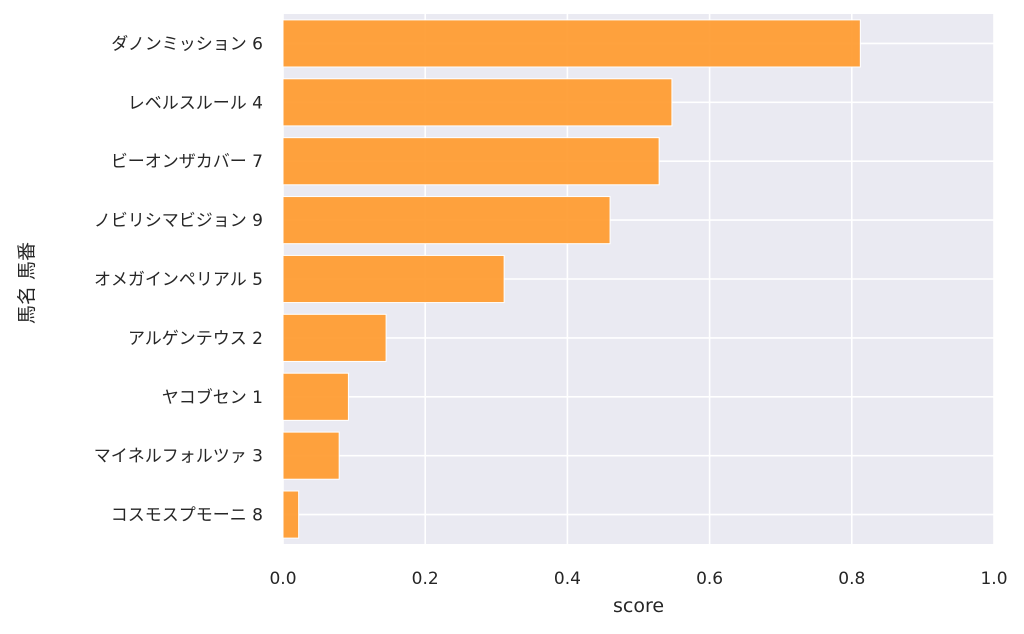 This screenshot has width=1024, height=634. I want to click on x-axis-title: score, so click(638, 606).